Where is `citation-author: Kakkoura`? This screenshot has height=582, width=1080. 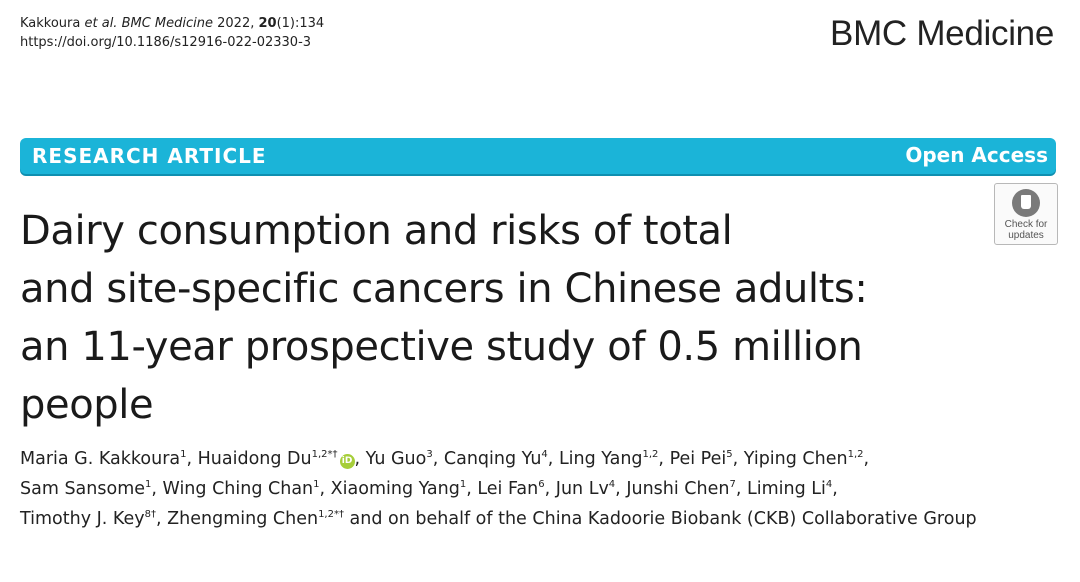 citation-author: Kakkoura is located at coordinates (52, 23).